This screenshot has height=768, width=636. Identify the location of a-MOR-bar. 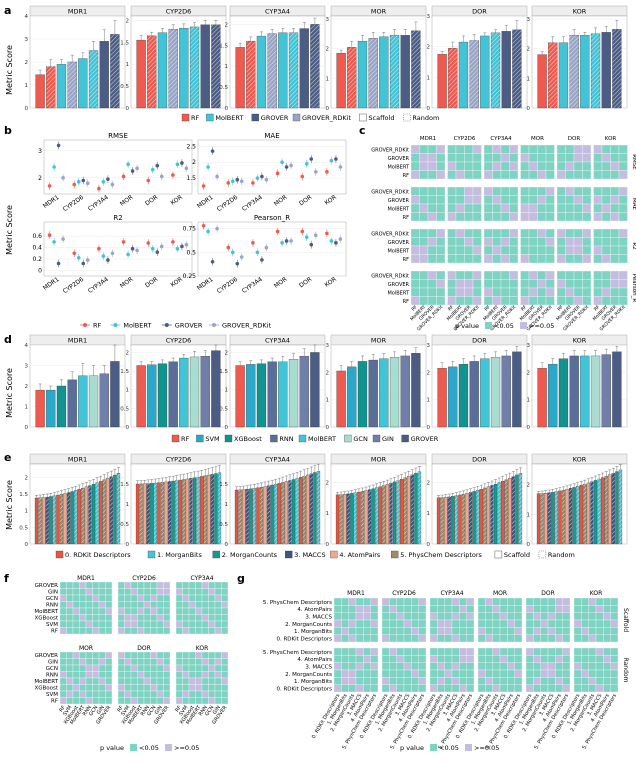
(362, 75).